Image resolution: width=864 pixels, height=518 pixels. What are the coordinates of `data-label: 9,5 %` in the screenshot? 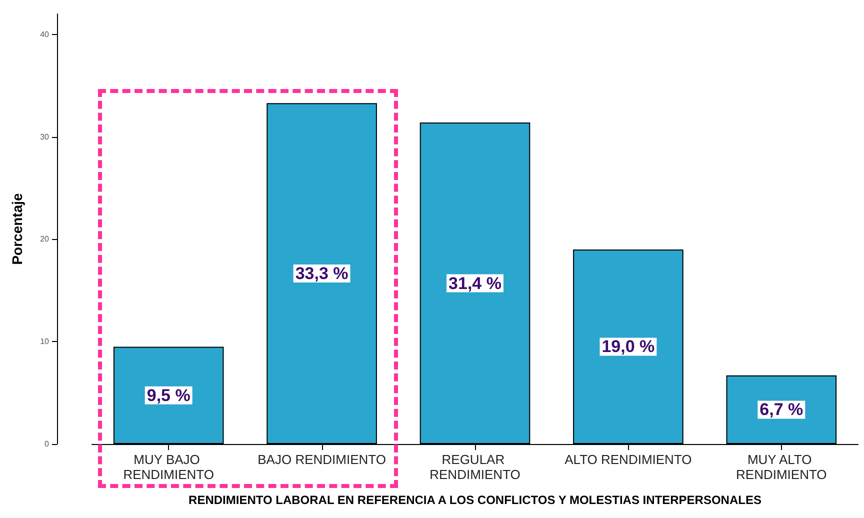 It's located at (168, 395).